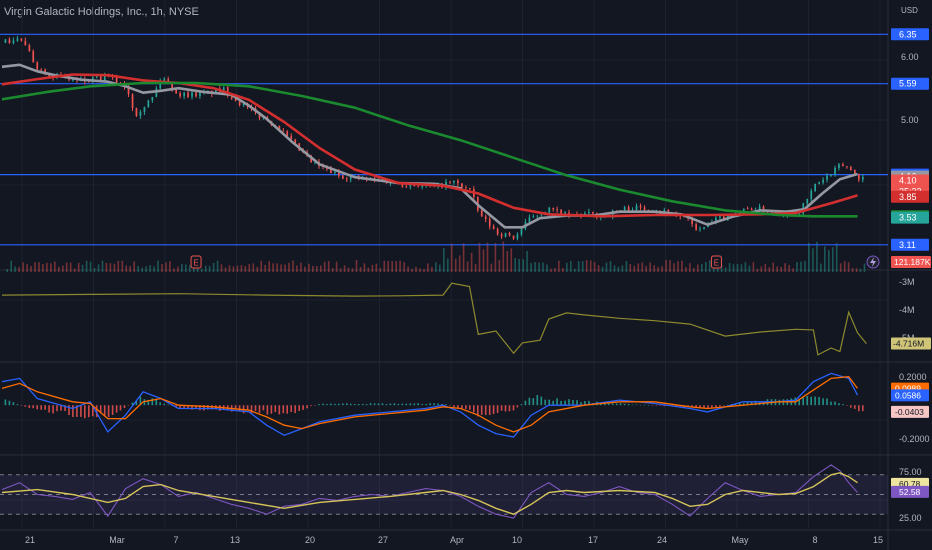 The width and height of the screenshot is (932, 550). Describe the element at coordinates (434, 319) in the screenshot. I see `obv-line` at that location.